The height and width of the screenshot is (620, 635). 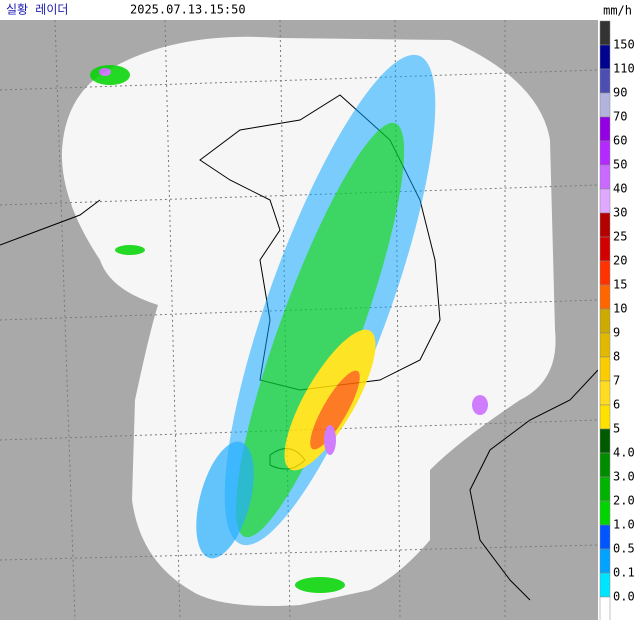 What do you see at coordinates (616, 357) in the screenshot?
I see `legend-label: 8` at bounding box center [616, 357].